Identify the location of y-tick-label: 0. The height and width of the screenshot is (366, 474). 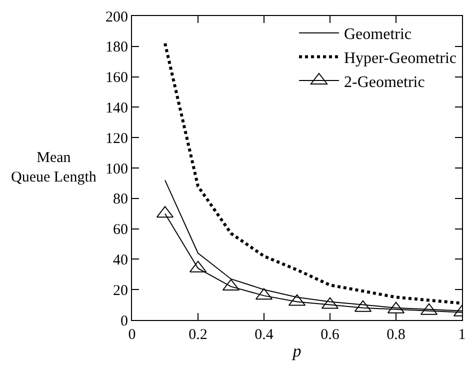
(124, 321).